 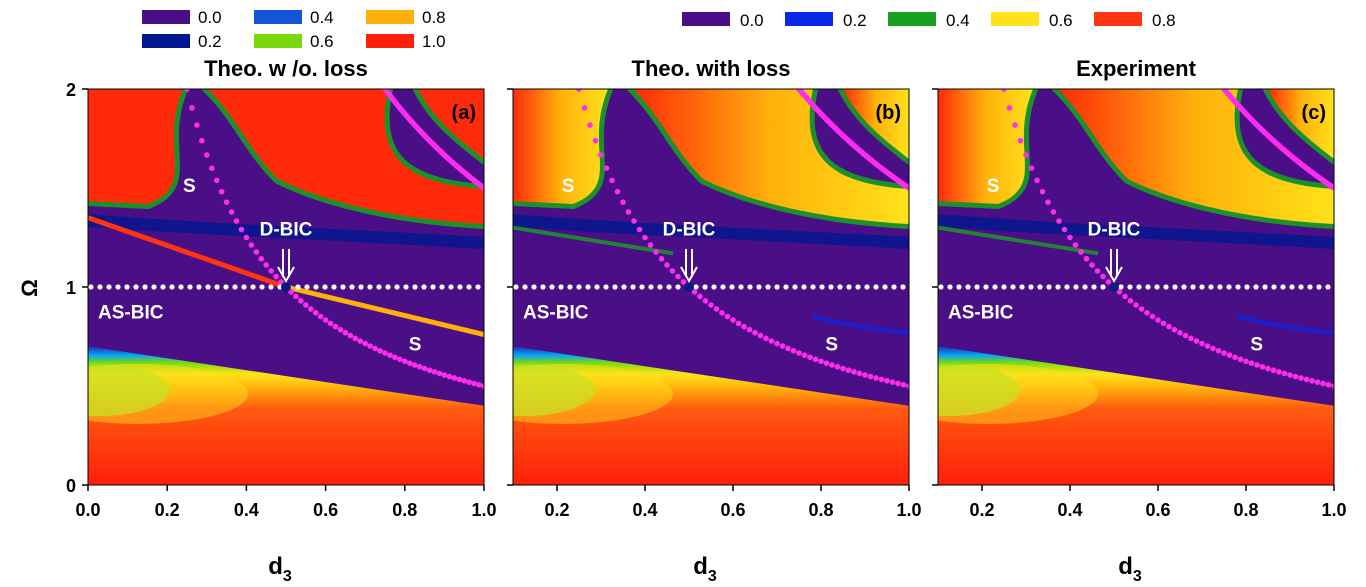 What do you see at coordinates (1136, 231) in the screenshot?
I see `heatmap-band` at bounding box center [1136, 231].